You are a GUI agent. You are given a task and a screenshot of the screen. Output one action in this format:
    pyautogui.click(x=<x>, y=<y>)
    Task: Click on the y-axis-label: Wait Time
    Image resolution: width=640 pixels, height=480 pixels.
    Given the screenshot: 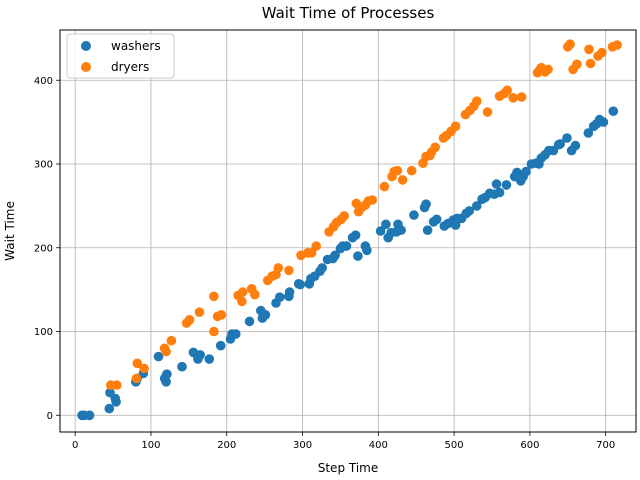 What is the action you would take?
    pyautogui.click(x=10, y=231)
    